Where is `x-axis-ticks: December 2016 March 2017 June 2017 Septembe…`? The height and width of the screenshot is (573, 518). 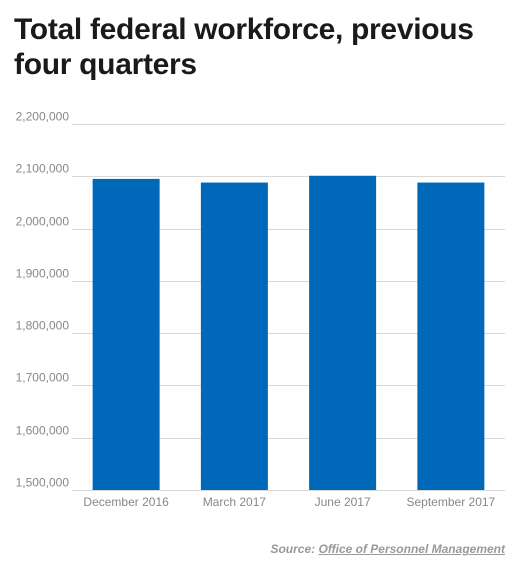
x-axis-ticks: December 2016 March 2017 June 2017 Septembe… is located at coordinates (289, 502).